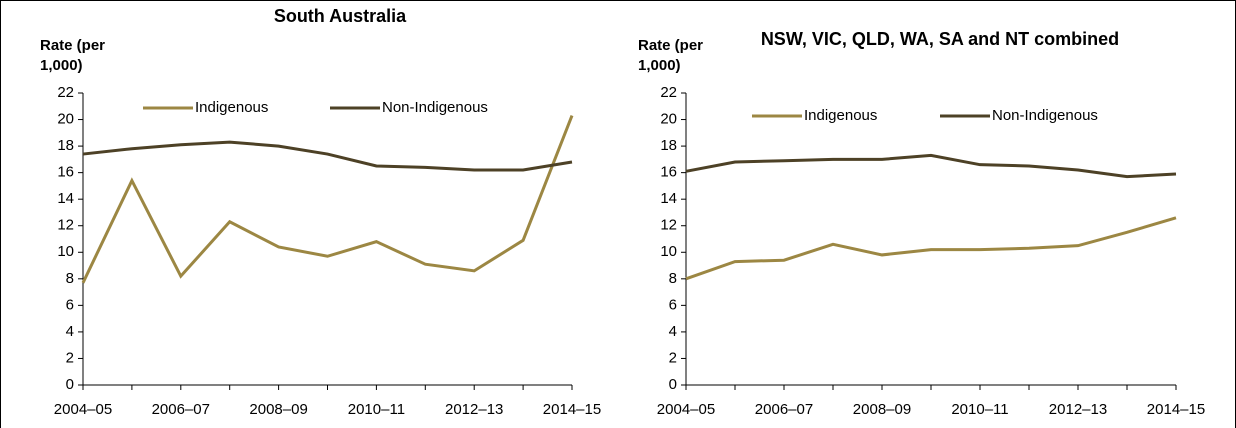 This screenshot has height=428, width=1236. Describe the element at coordinates (940, 39) in the screenshot. I see `chart-title: NSW, VIC, QLD, WA, SA and NT combined` at that location.